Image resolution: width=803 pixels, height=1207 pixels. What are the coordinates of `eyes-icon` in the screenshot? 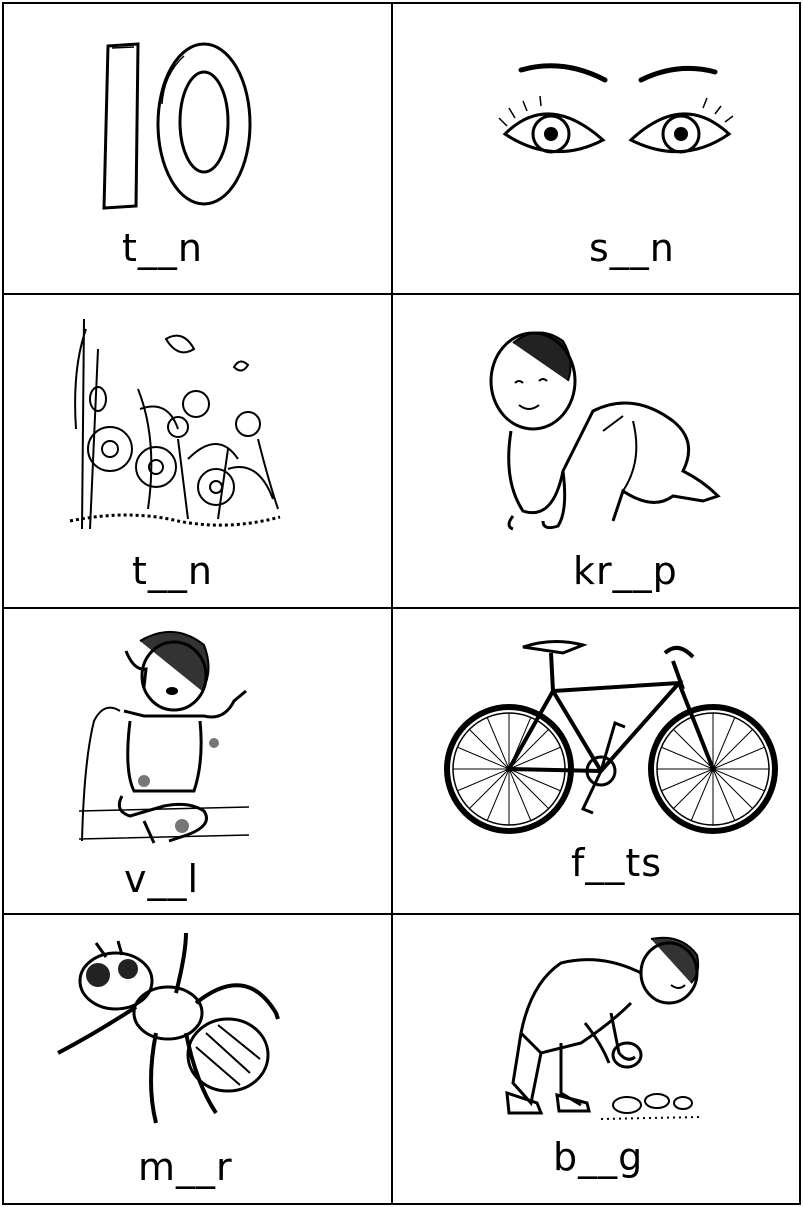 It's located at (618, 113).